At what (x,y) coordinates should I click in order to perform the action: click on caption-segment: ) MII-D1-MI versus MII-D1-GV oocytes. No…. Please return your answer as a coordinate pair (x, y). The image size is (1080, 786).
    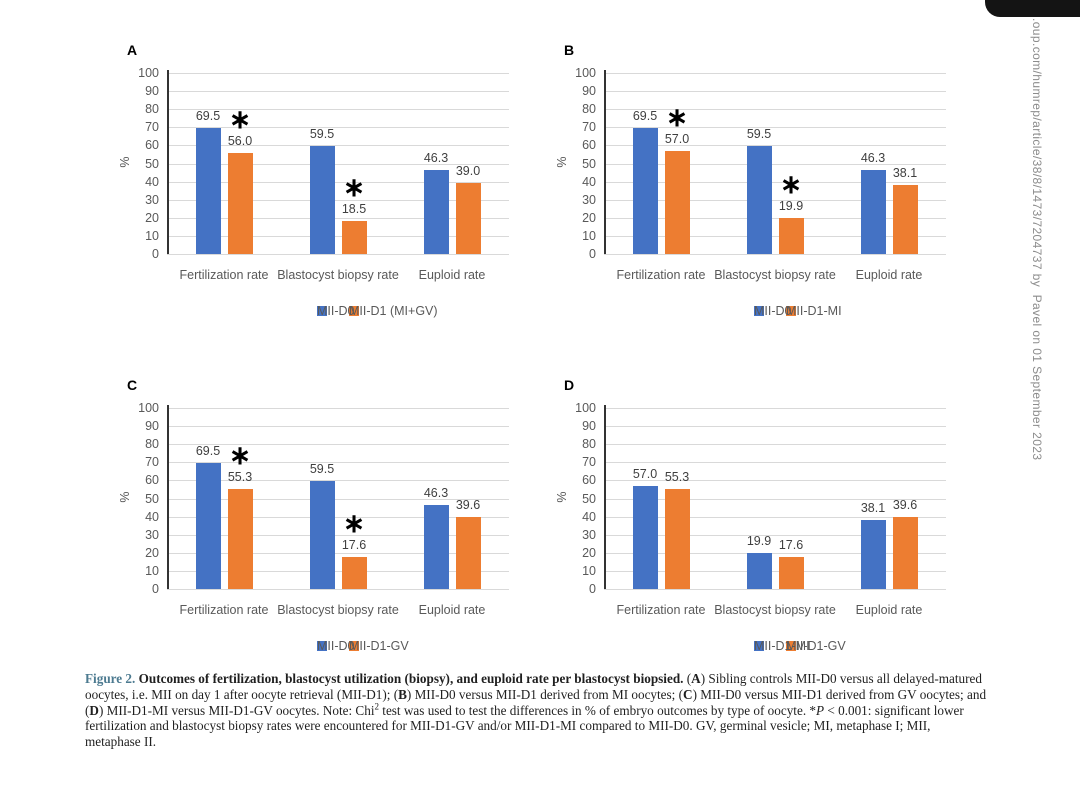
    Looking at the image, I should click on (236, 710).